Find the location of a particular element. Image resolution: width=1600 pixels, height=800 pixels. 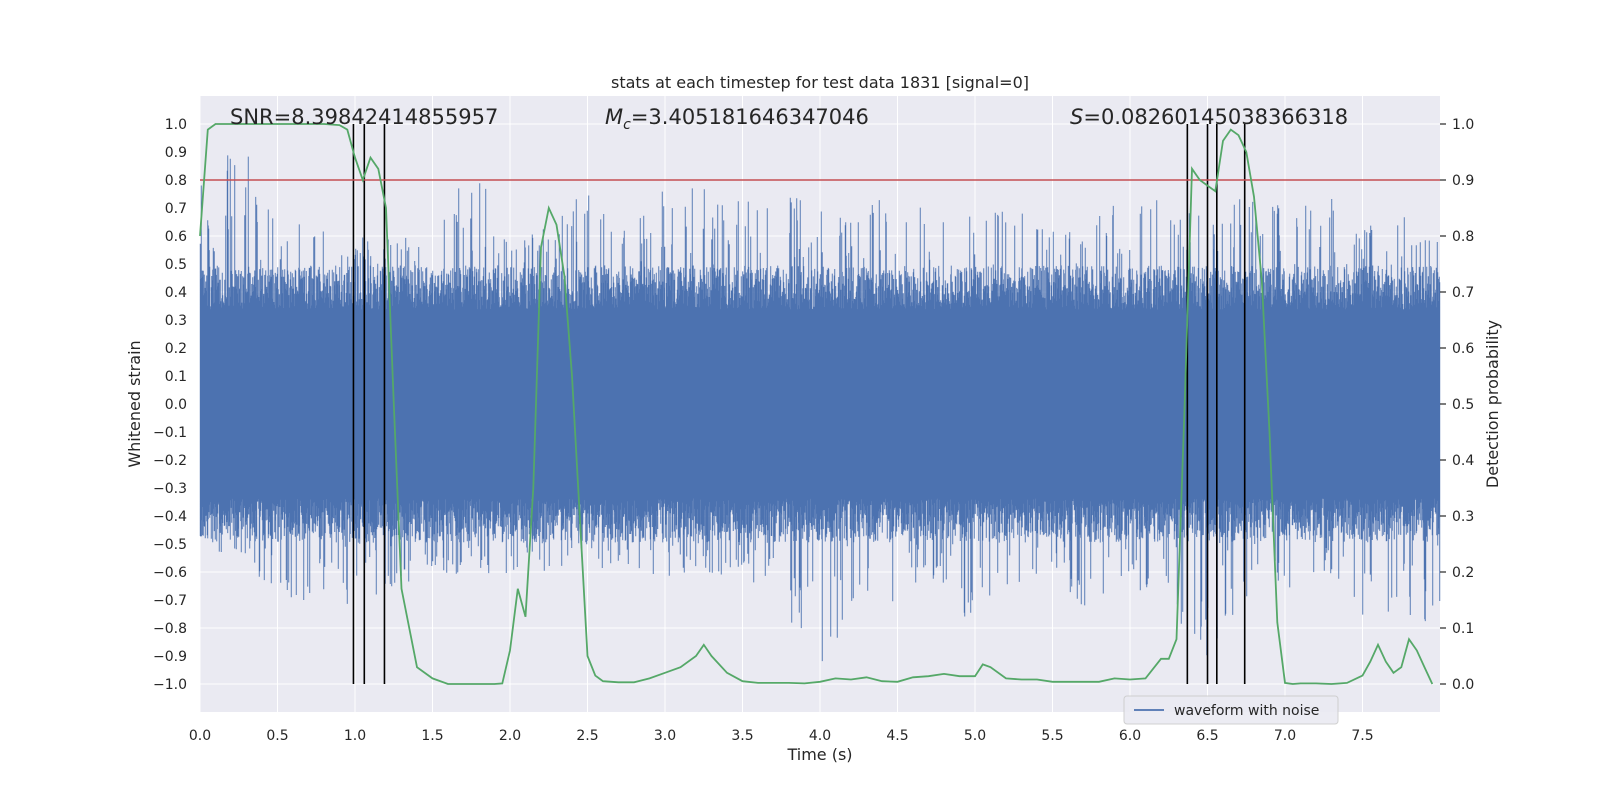

y2-tick-label: 0.4 is located at coordinates (1463, 461).